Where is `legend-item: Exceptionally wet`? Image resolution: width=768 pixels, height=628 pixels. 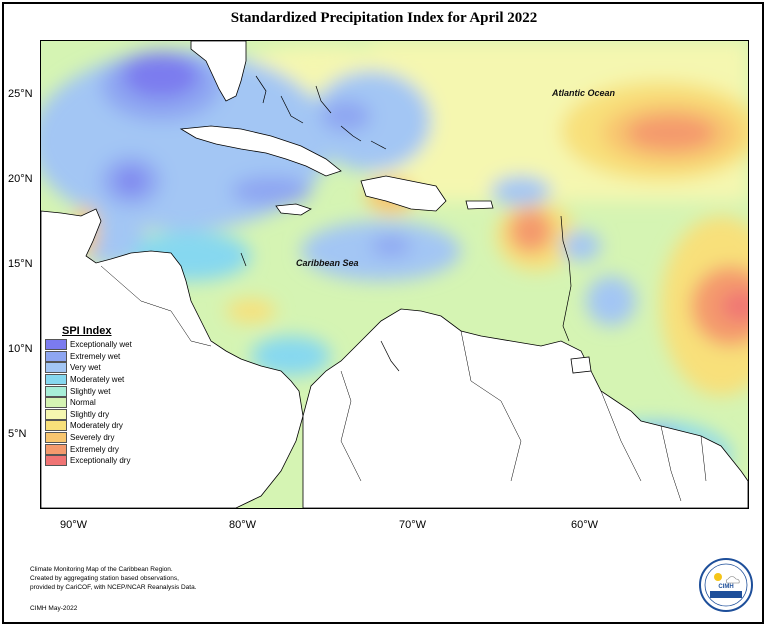
legend-item: Exceptionally wet is located at coordinates (95, 345).